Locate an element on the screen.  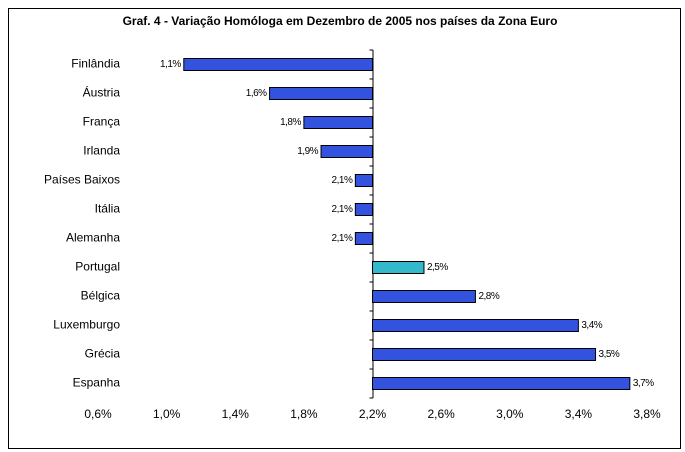
value-label: 2,5% is located at coordinates (437, 267).